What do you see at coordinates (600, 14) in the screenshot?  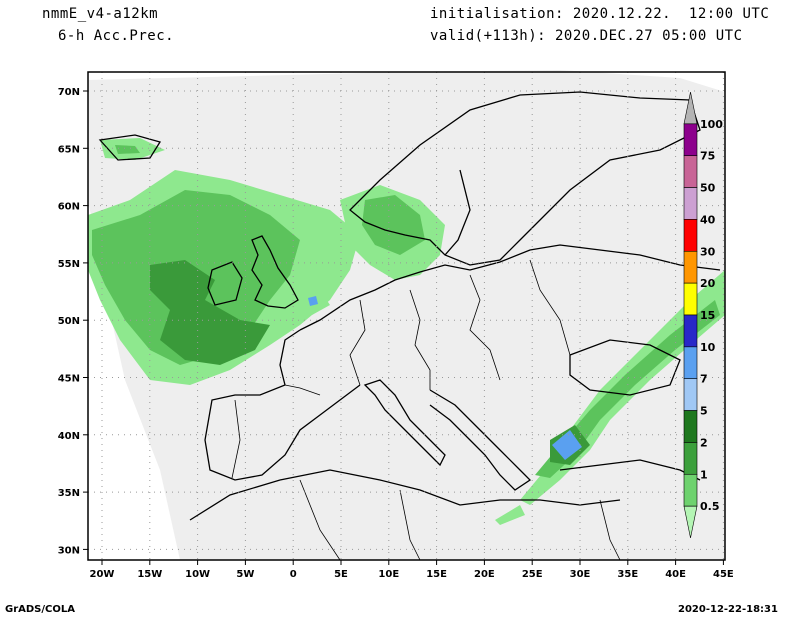 I see `init-time: initialisation: 2020.12.22. 12:00 UTC` at bounding box center [600, 14].